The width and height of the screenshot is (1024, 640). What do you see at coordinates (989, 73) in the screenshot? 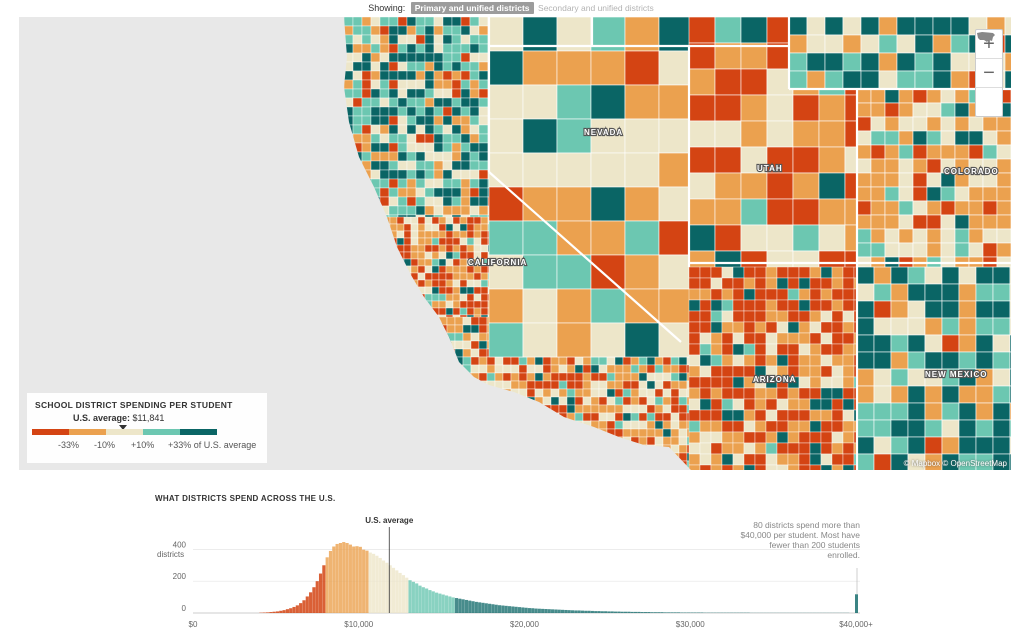
I see `zoom-out-button: −` at bounding box center [989, 73].